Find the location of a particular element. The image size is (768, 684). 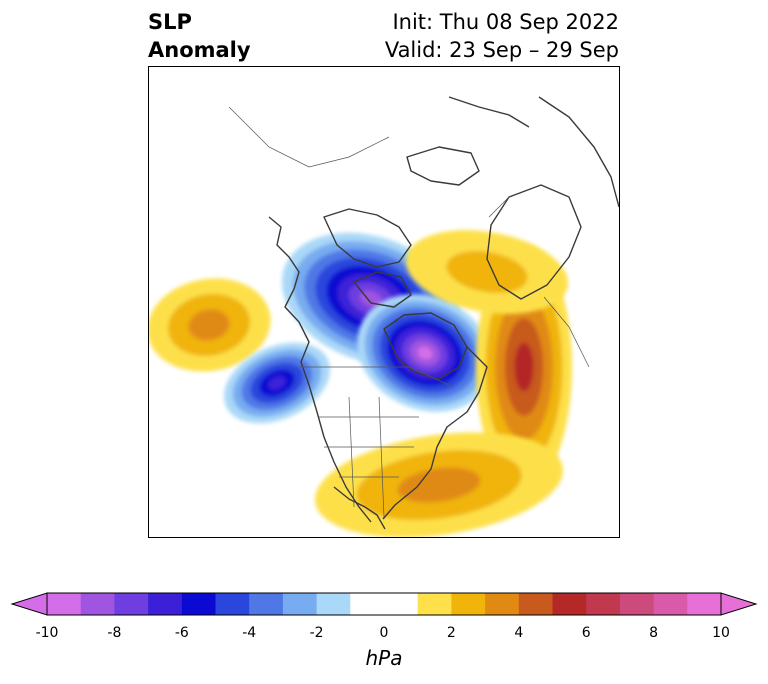

colorbar is located at coordinates (384, 604).